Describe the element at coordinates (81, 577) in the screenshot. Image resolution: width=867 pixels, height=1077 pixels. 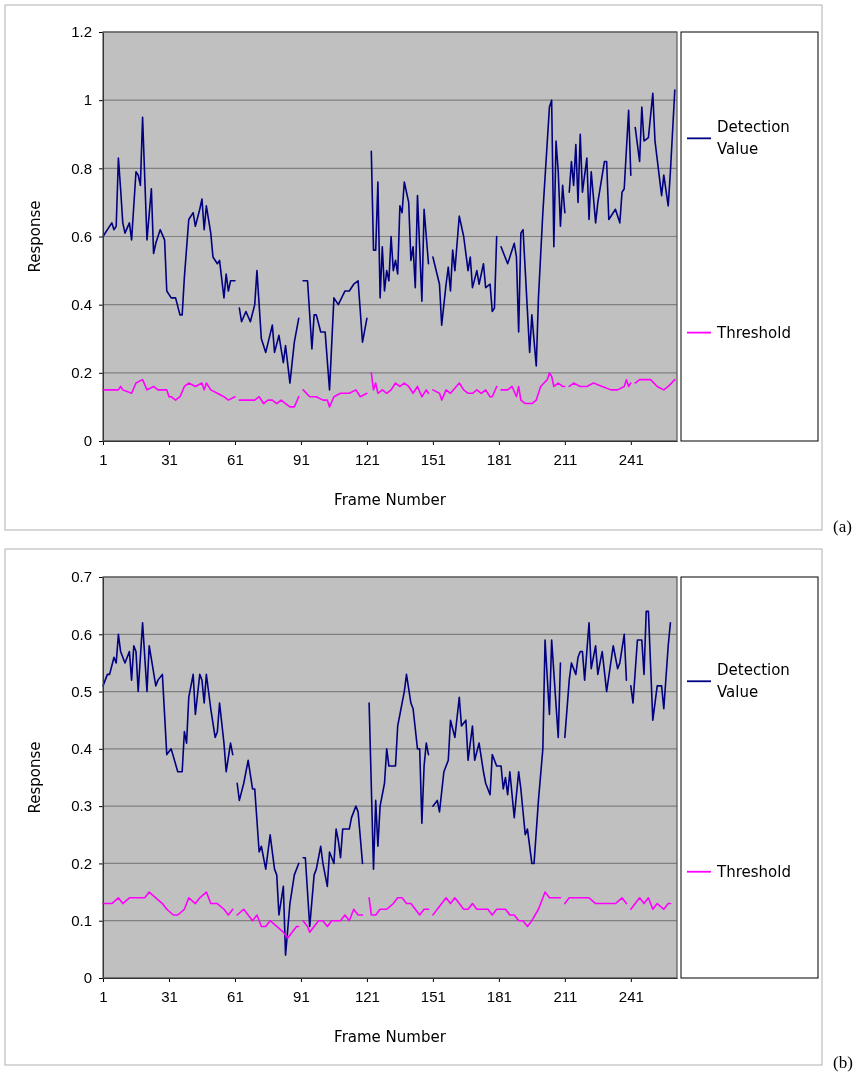
I see `y-tick-label: 0.7` at that location.